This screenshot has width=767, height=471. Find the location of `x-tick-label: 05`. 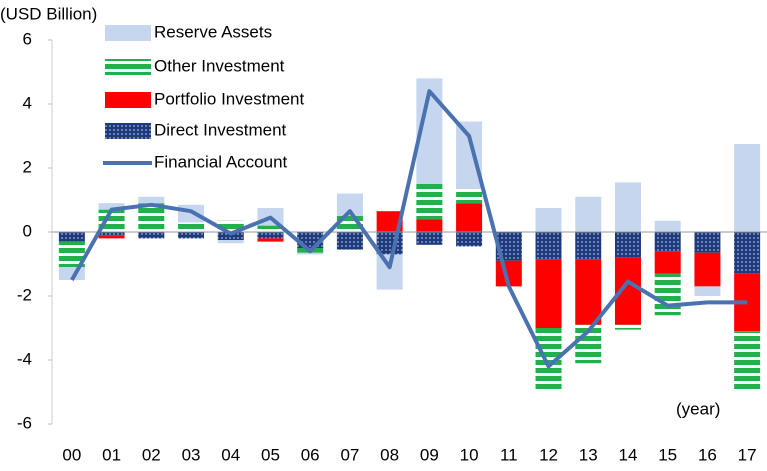

x-tick-label: 05 is located at coordinates (270, 454).